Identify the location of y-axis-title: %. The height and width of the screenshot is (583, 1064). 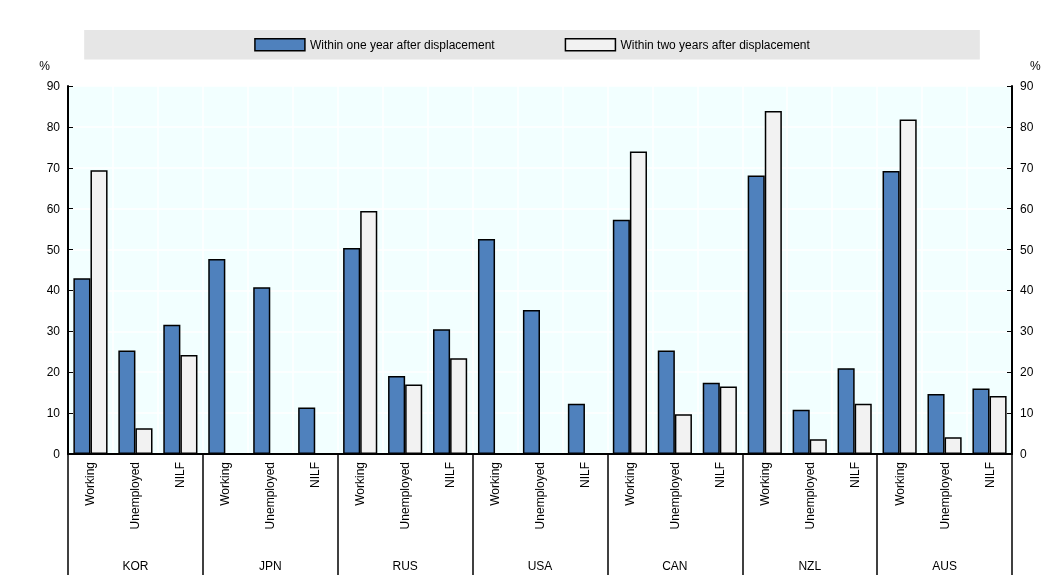
(45, 66).